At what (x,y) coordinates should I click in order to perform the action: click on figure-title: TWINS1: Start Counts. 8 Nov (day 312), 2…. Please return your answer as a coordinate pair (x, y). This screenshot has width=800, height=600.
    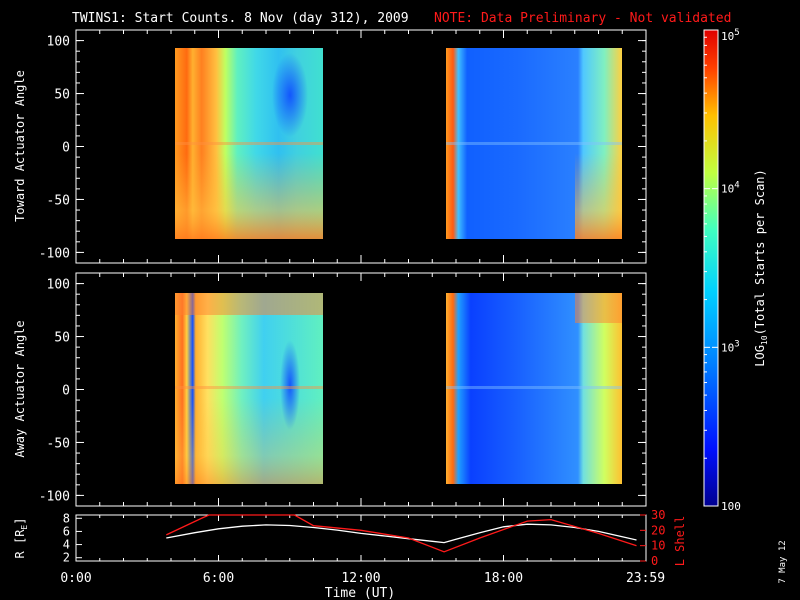
    Looking at the image, I should click on (240, 18).